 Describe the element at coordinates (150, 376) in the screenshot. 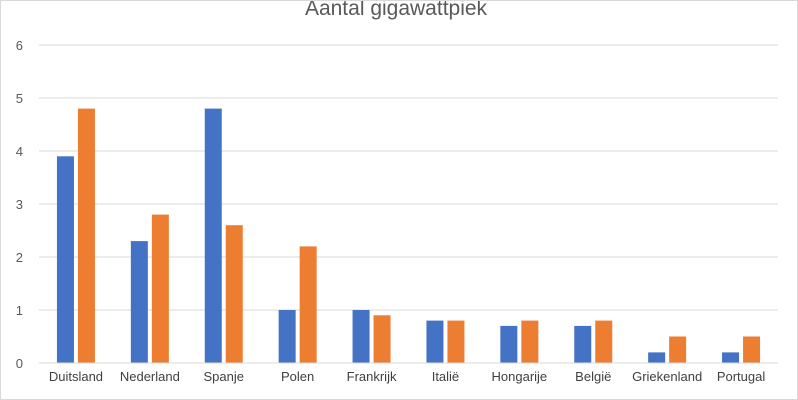

I see `x-tick-label: Nederland` at that location.